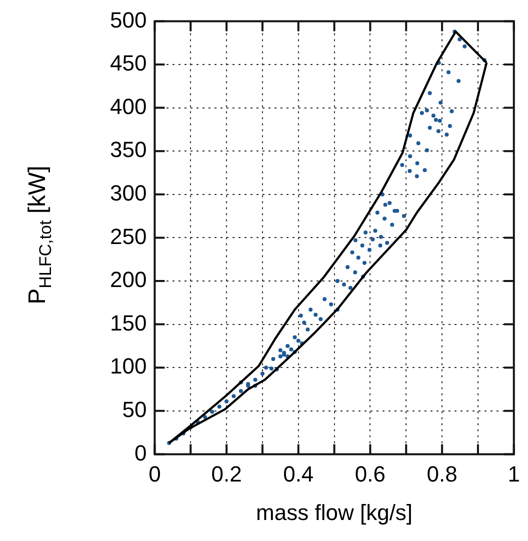  What do you see at coordinates (134, 409) in the screenshot?
I see `y-tick-label: 50` at bounding box center [134, 409].